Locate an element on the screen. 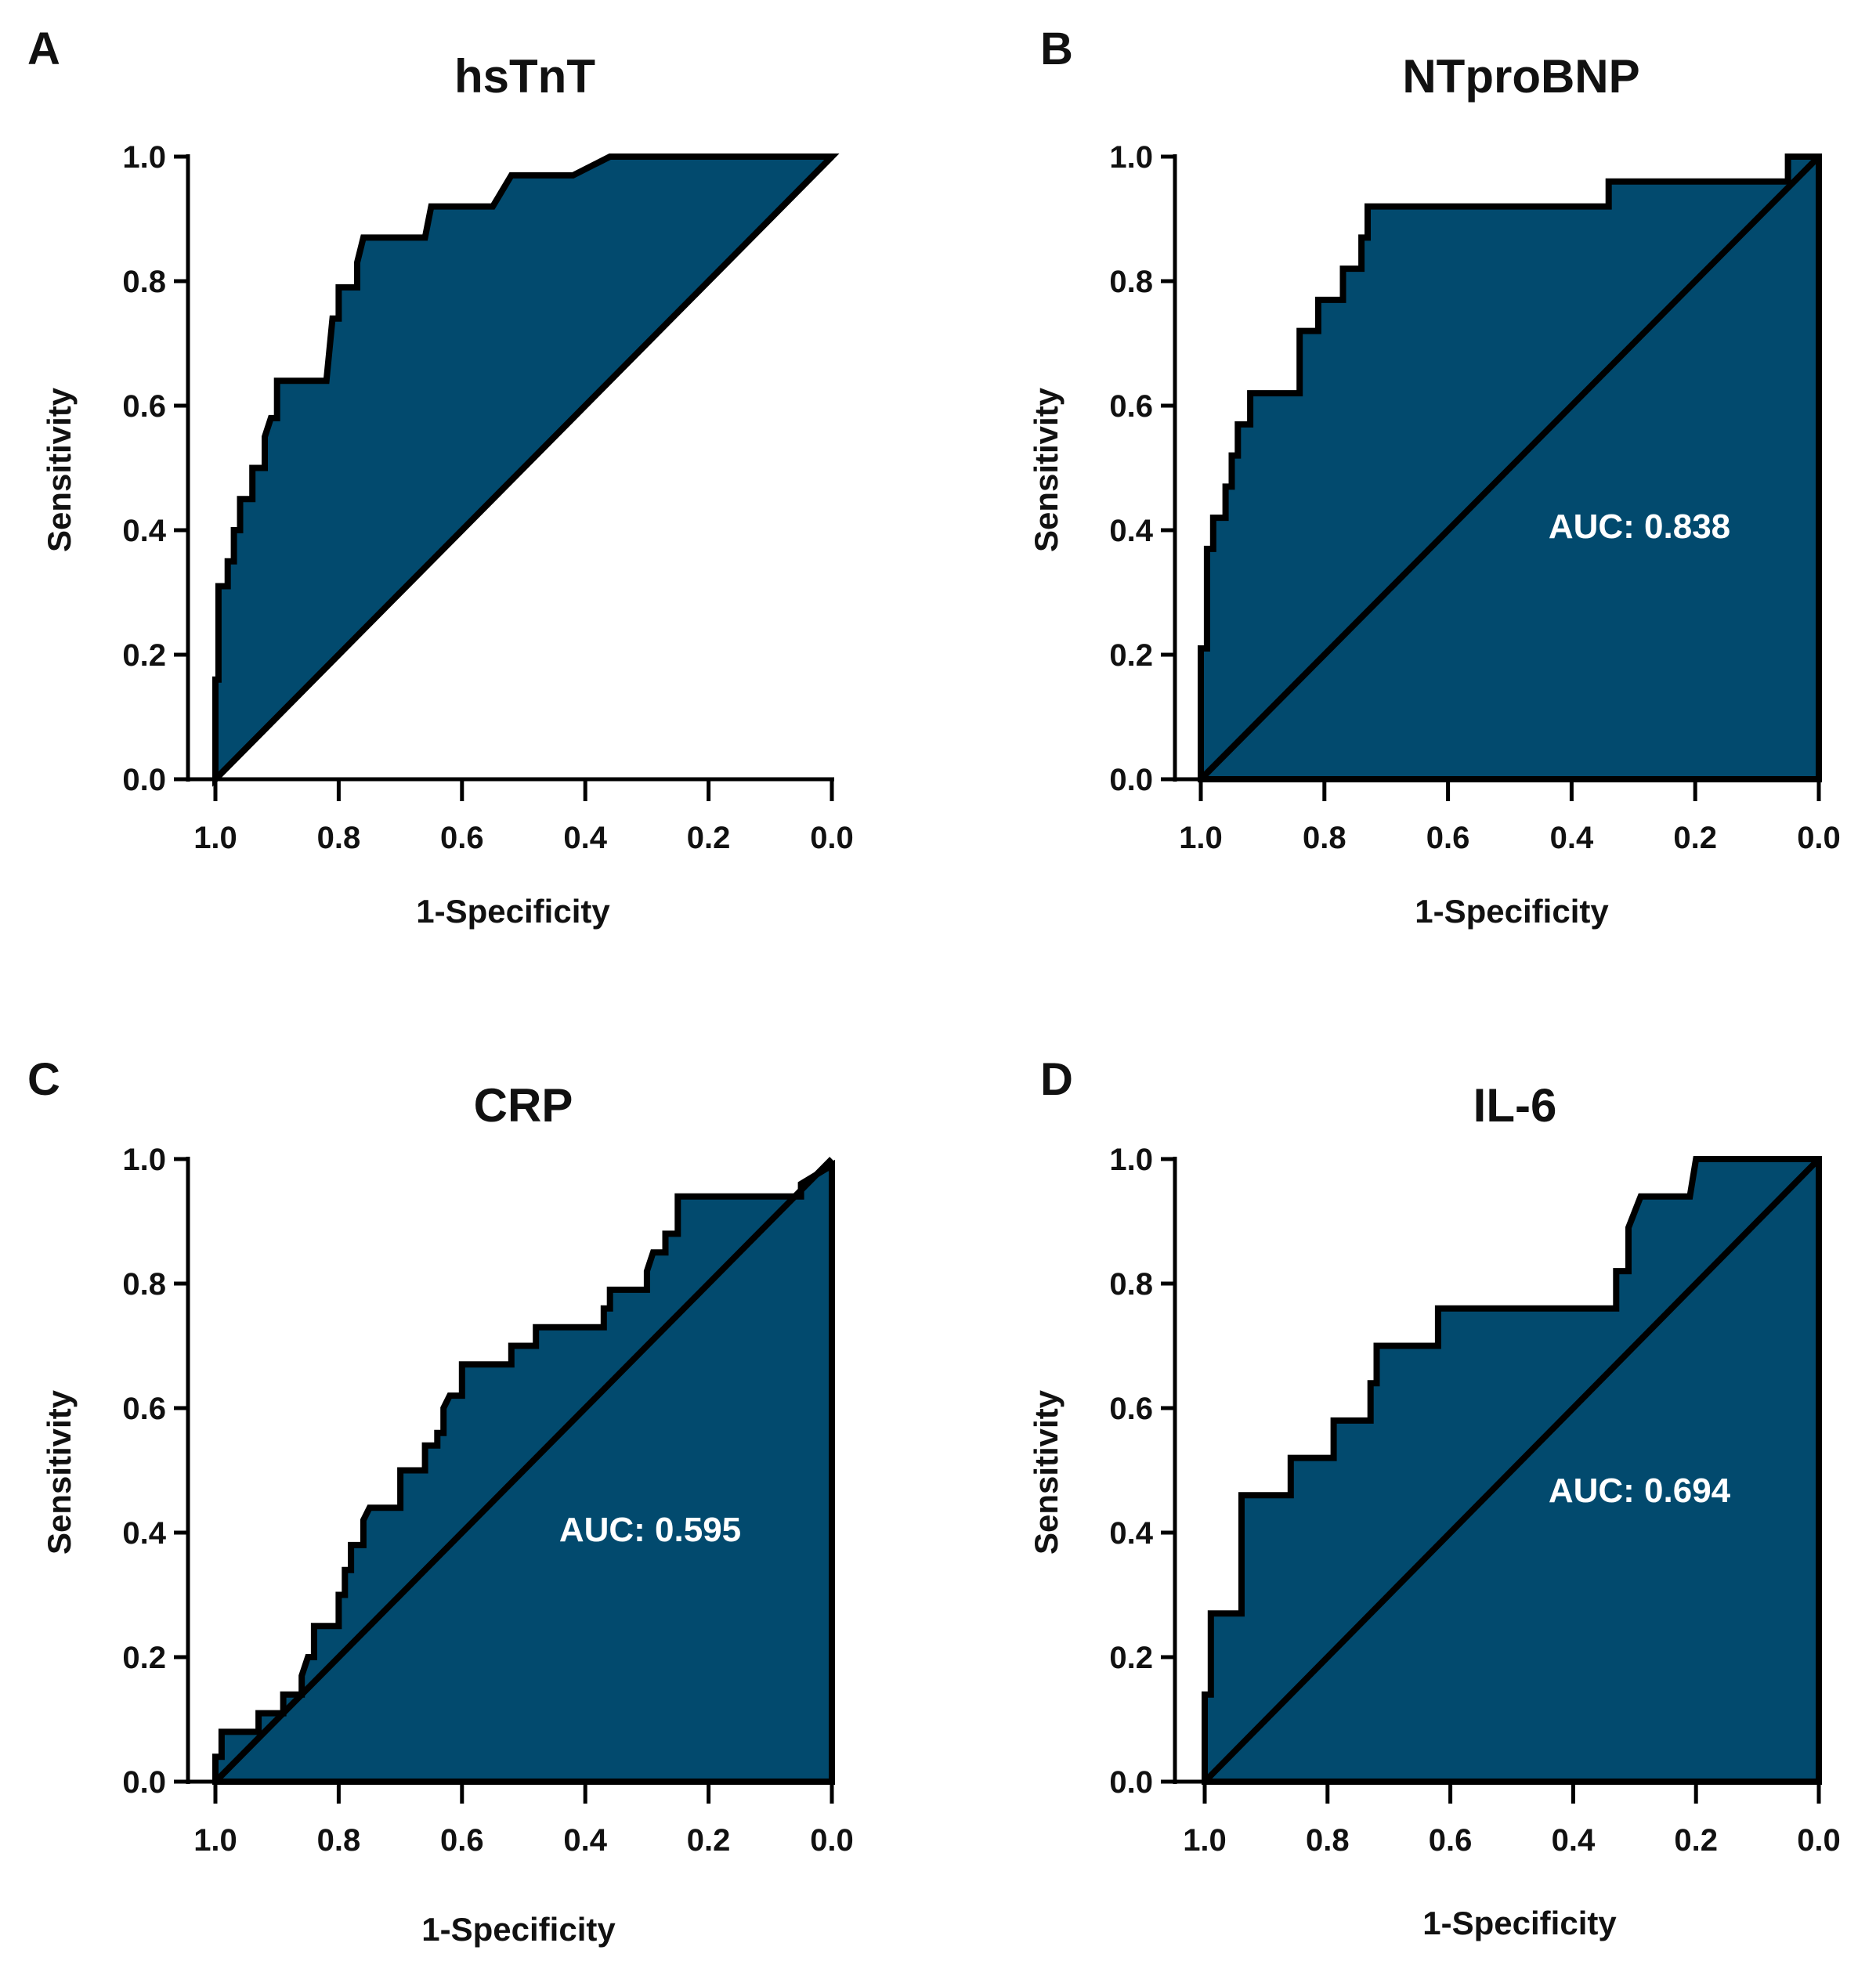 This screenshot has height=1961, width=1876. panel-letter: A is located at coordinates (43, 48).